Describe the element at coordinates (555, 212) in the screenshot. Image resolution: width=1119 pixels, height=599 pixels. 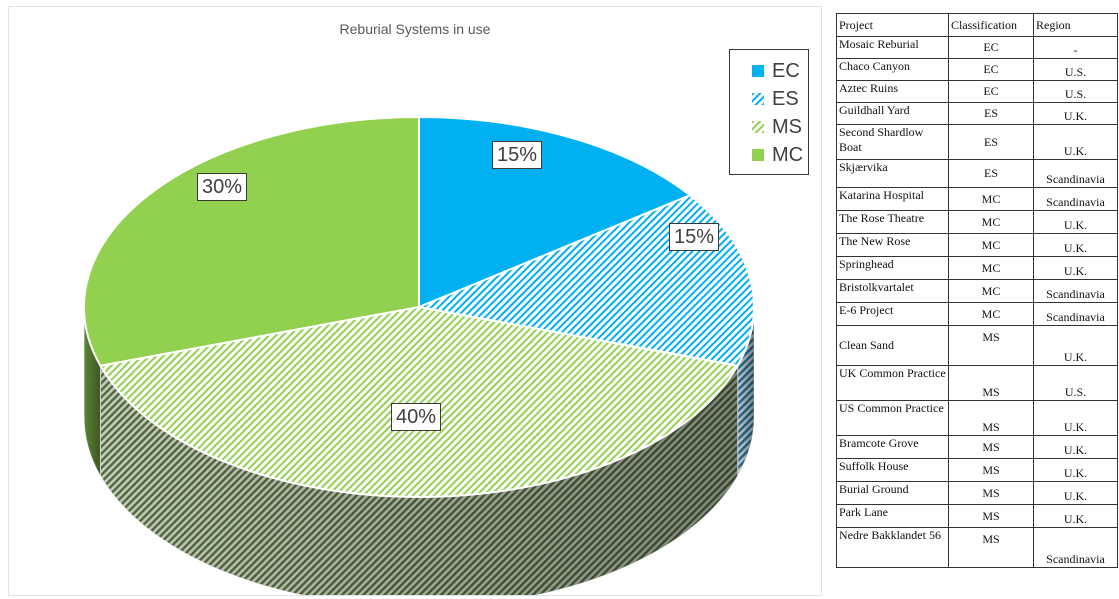
I see `pie-slice-ec` at that location.